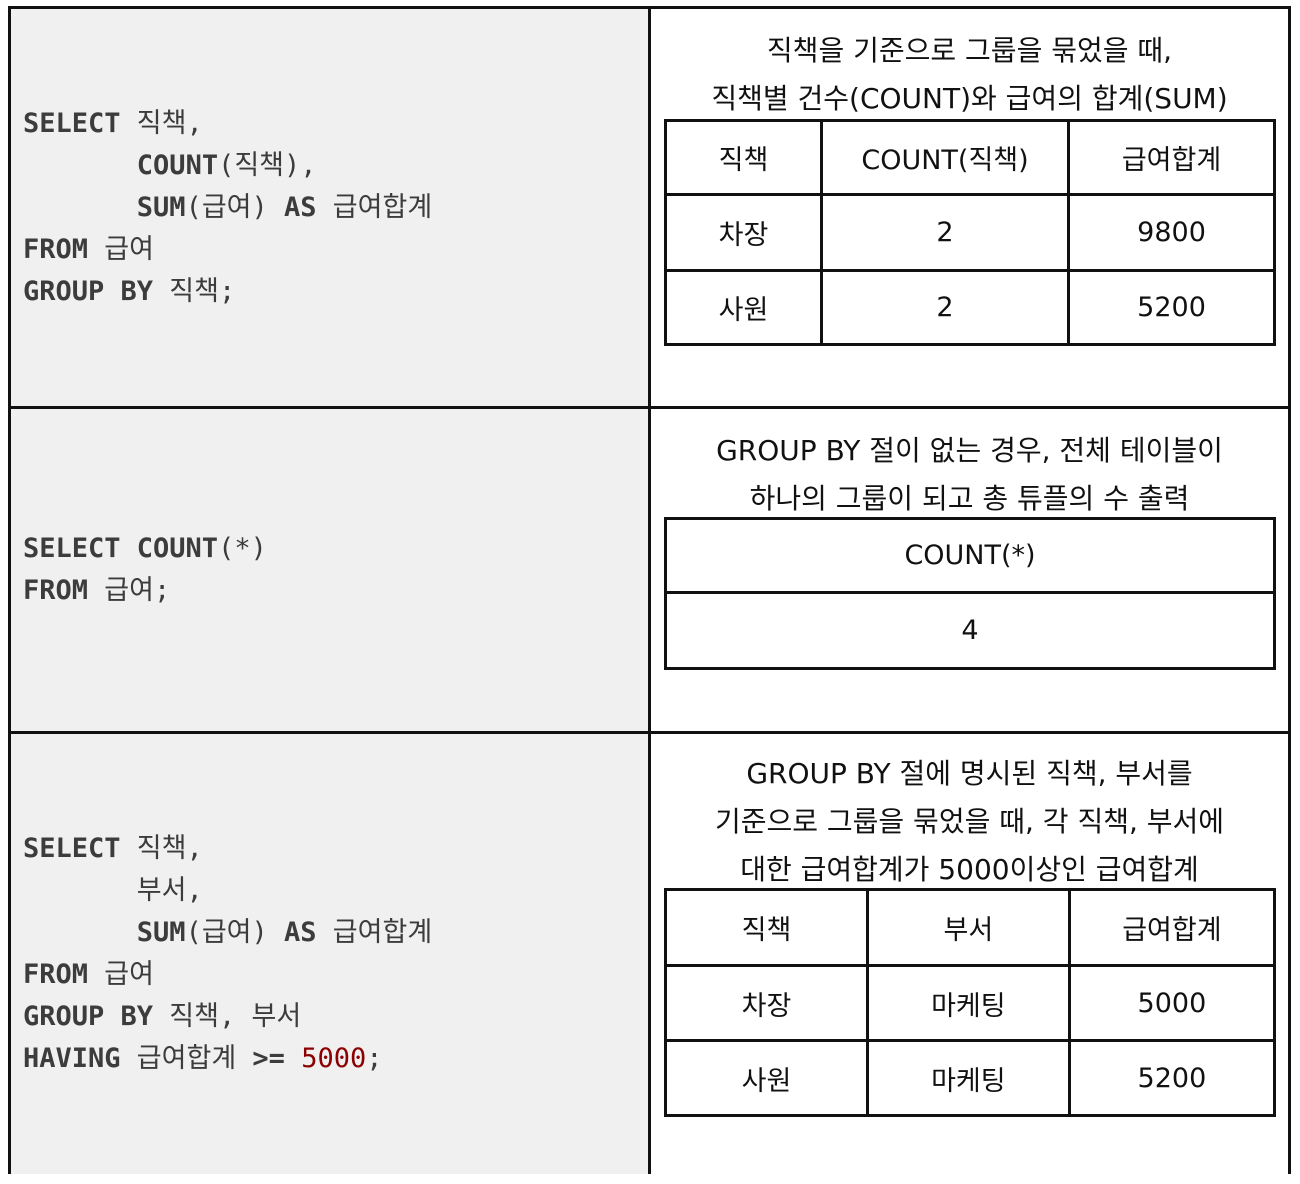  Describe the element at coordinates (177, 165) in the screenshot. I see `sql-keyword: COUNT` at that location.